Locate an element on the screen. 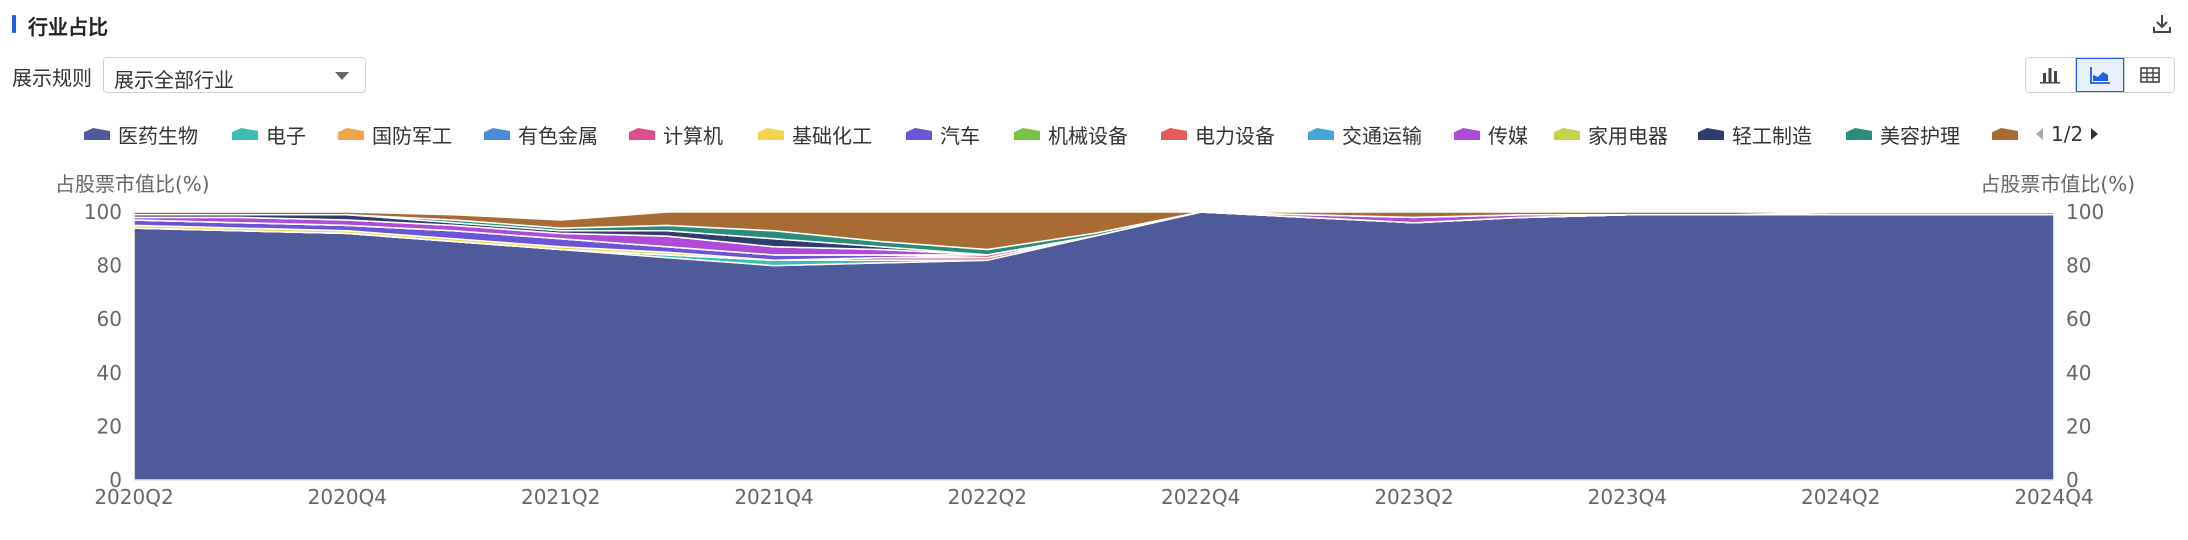 The width and height of the screenshot is (2188, 540). legend-item: 交通运输 is located at coordinates (1365, 134).